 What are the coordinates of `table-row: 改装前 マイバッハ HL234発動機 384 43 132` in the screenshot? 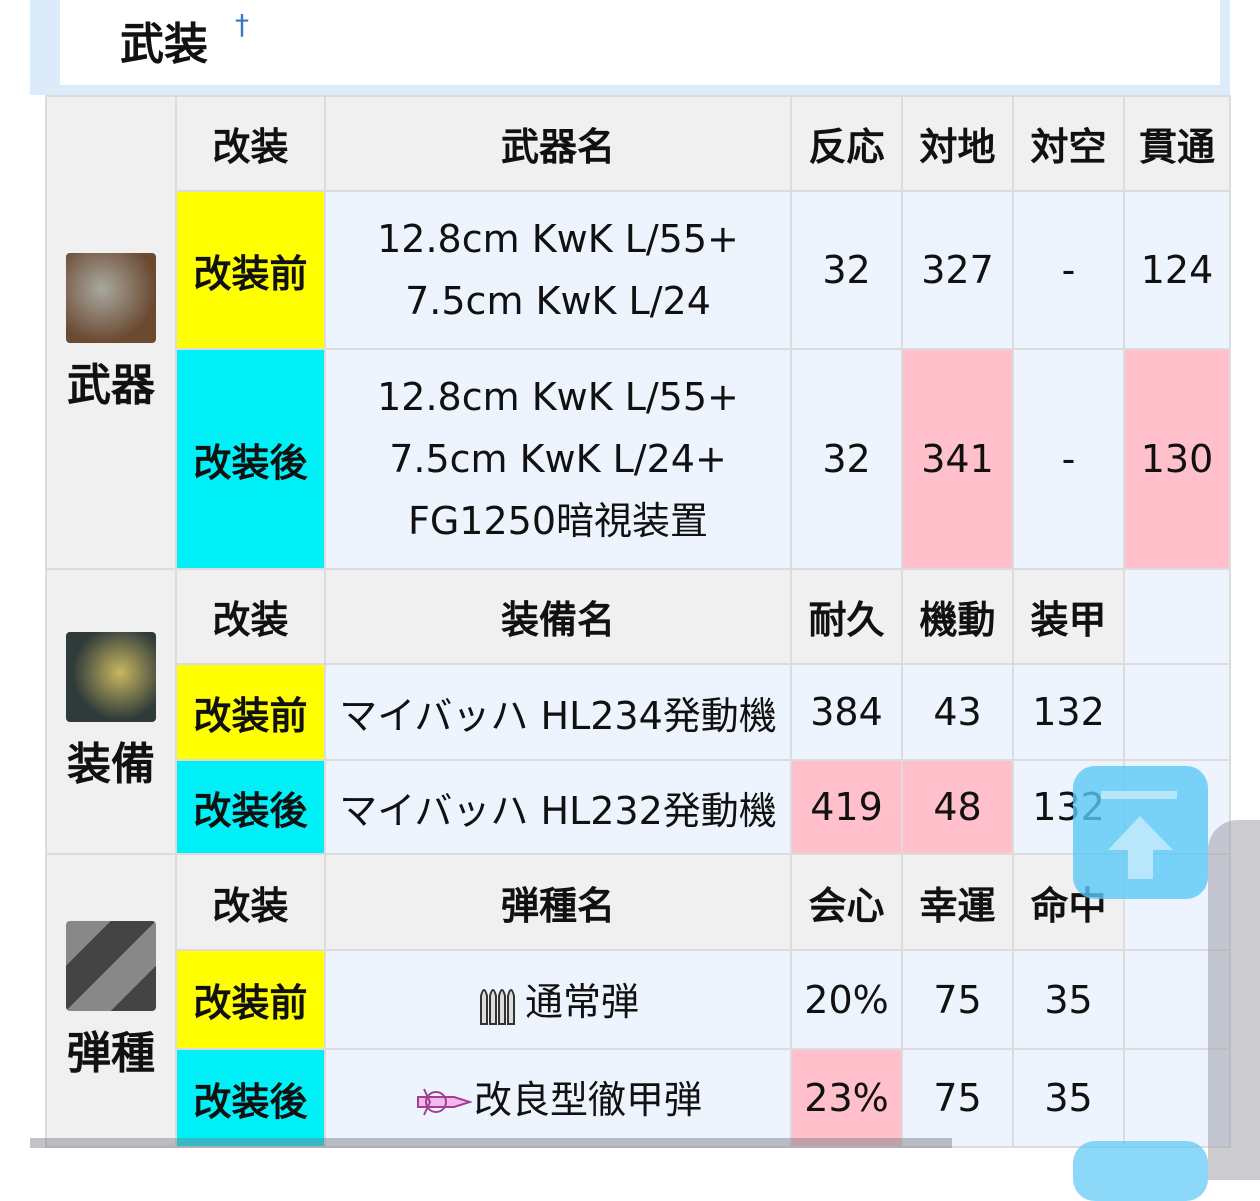 It's located at (638, 712).